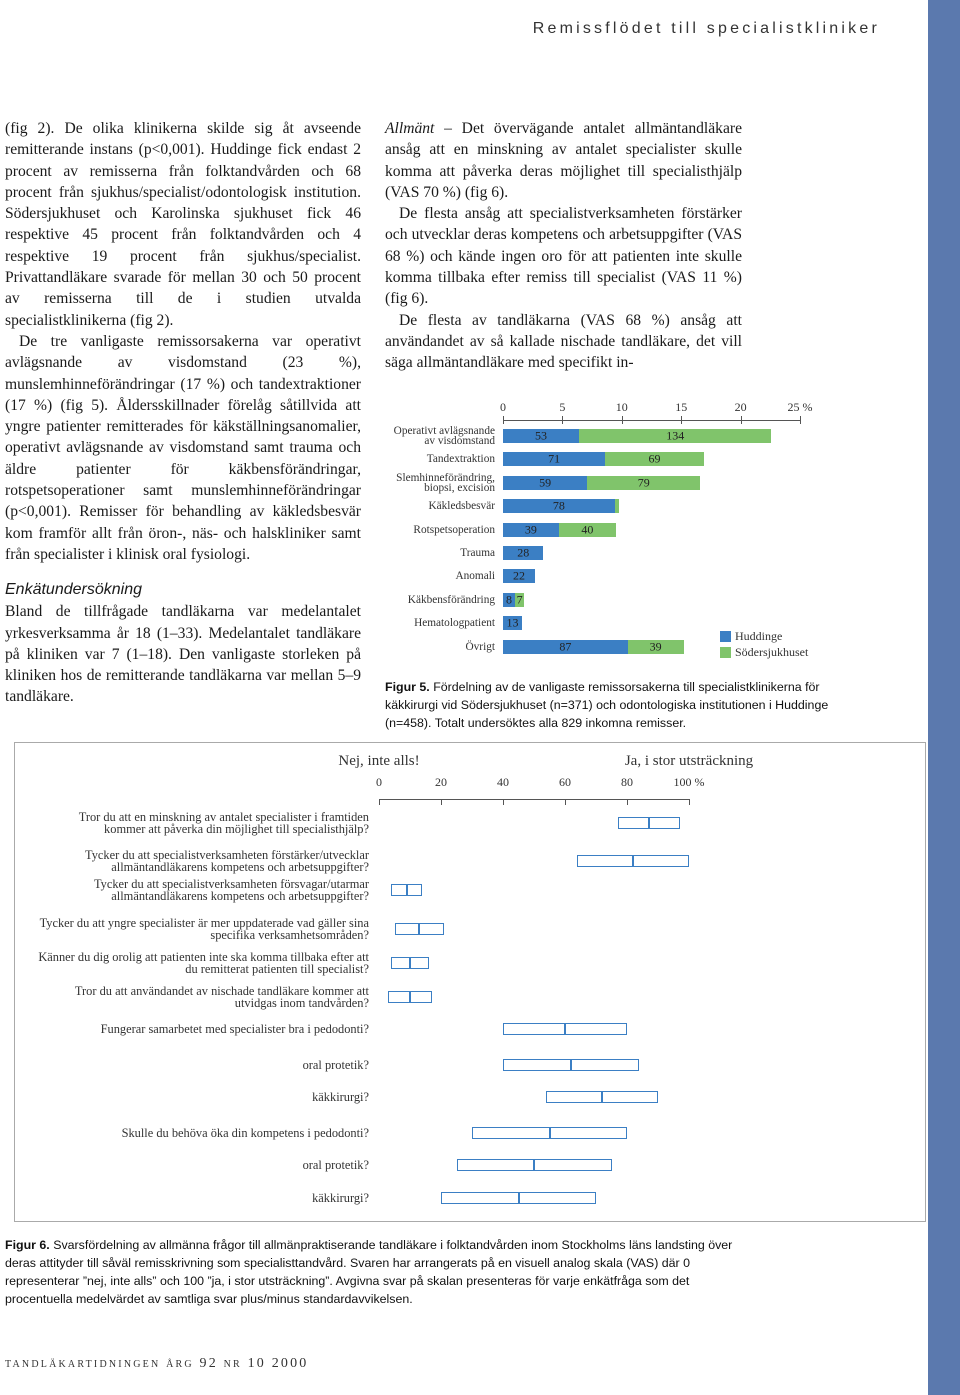 This screenshot has width=960, height=1395. I want to click on count-label: 59, so click(545, 482).